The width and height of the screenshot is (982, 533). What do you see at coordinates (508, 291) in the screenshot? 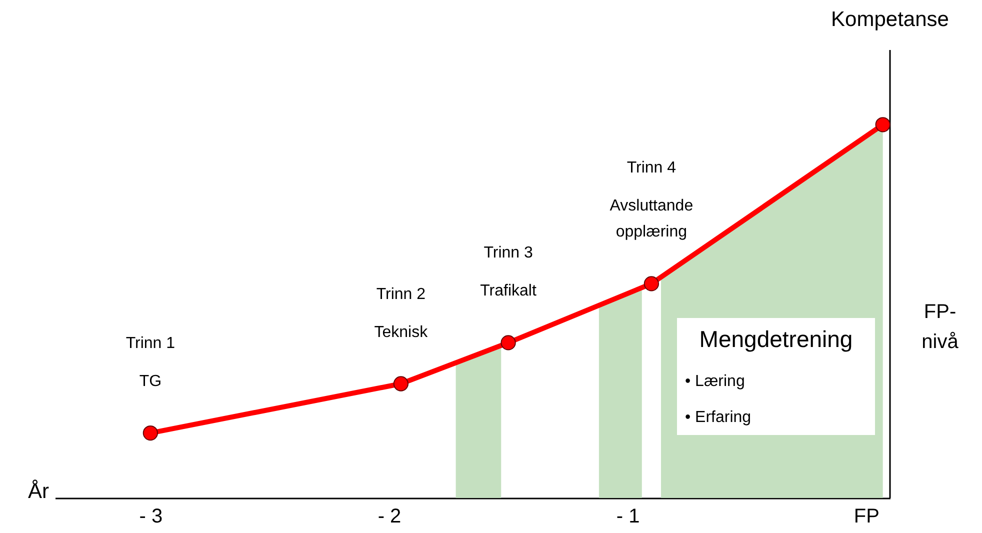
I see `annotation: Trafikalt` at bounding box center [508, 291].